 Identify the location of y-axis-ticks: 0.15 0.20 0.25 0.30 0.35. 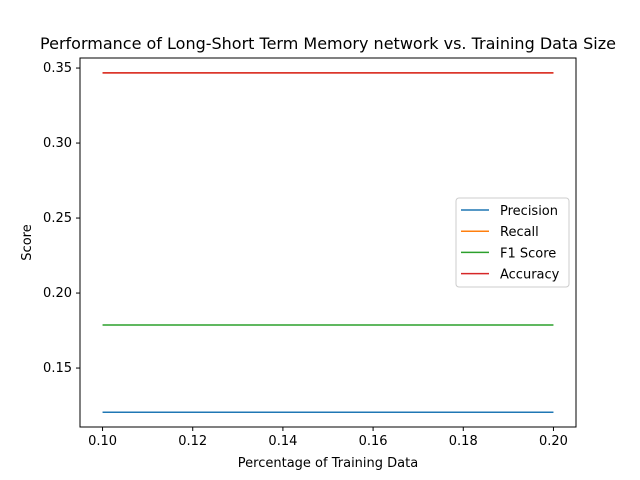
(61, 218).